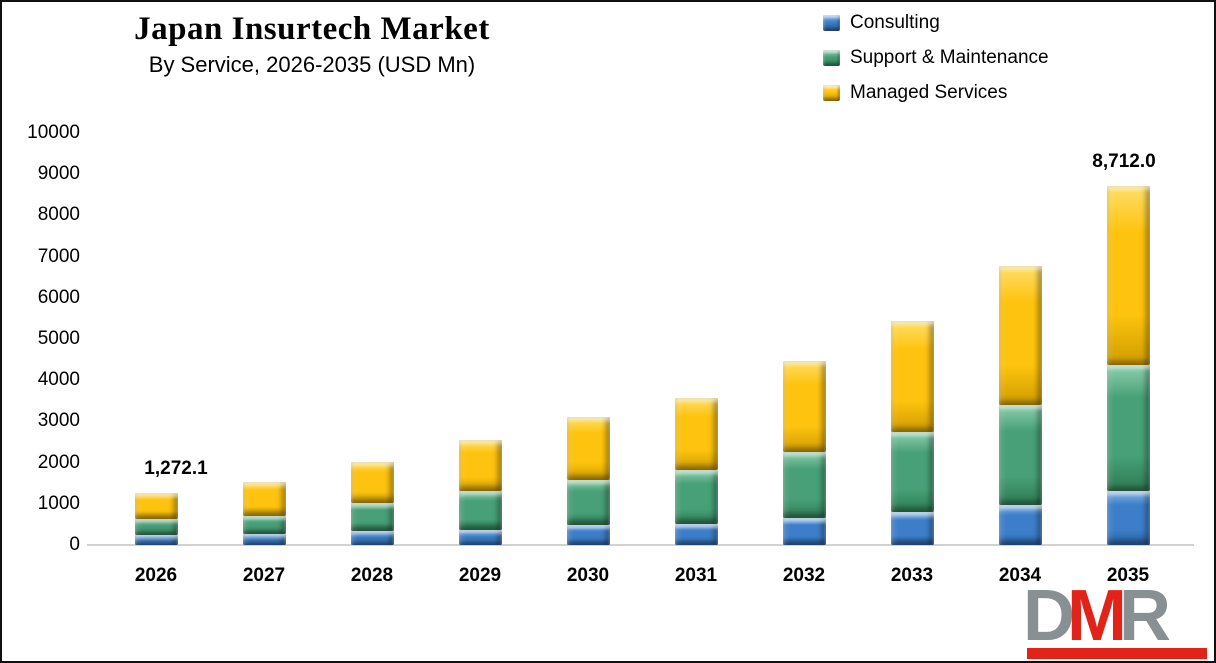  Describe the element at coordinates (640, 545) in the screenshot. I see `x-axis-line` at that location.